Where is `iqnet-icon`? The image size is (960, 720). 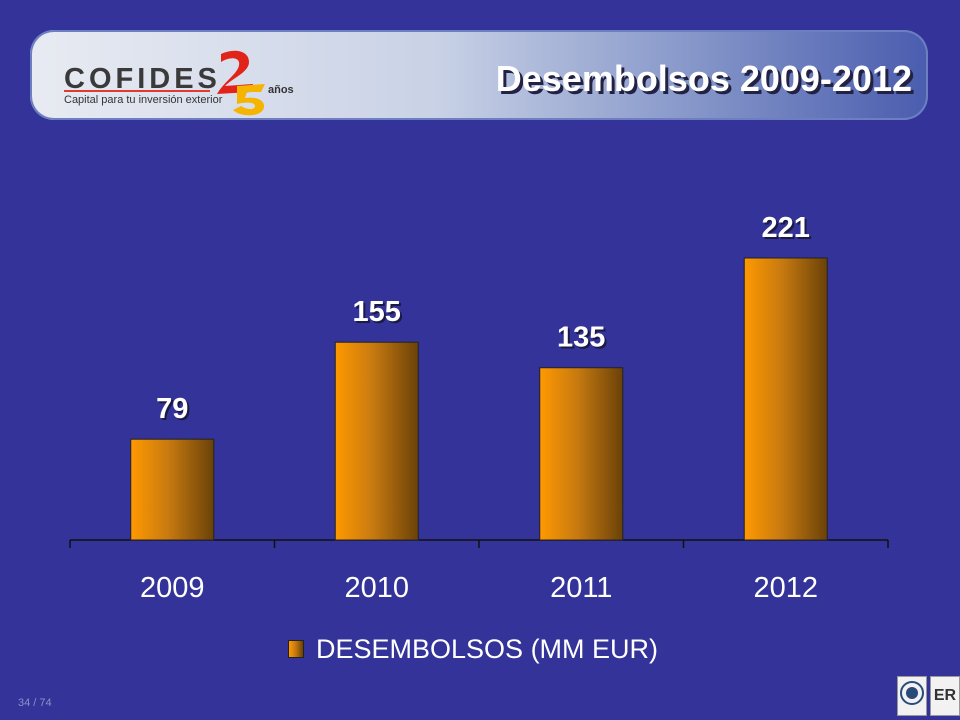 iqnet-icon is located at coordinates (912, 696).